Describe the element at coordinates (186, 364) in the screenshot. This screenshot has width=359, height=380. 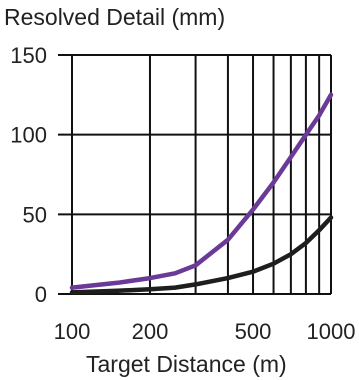
I see `x-axis-label: Target Distance (m)` at that location.